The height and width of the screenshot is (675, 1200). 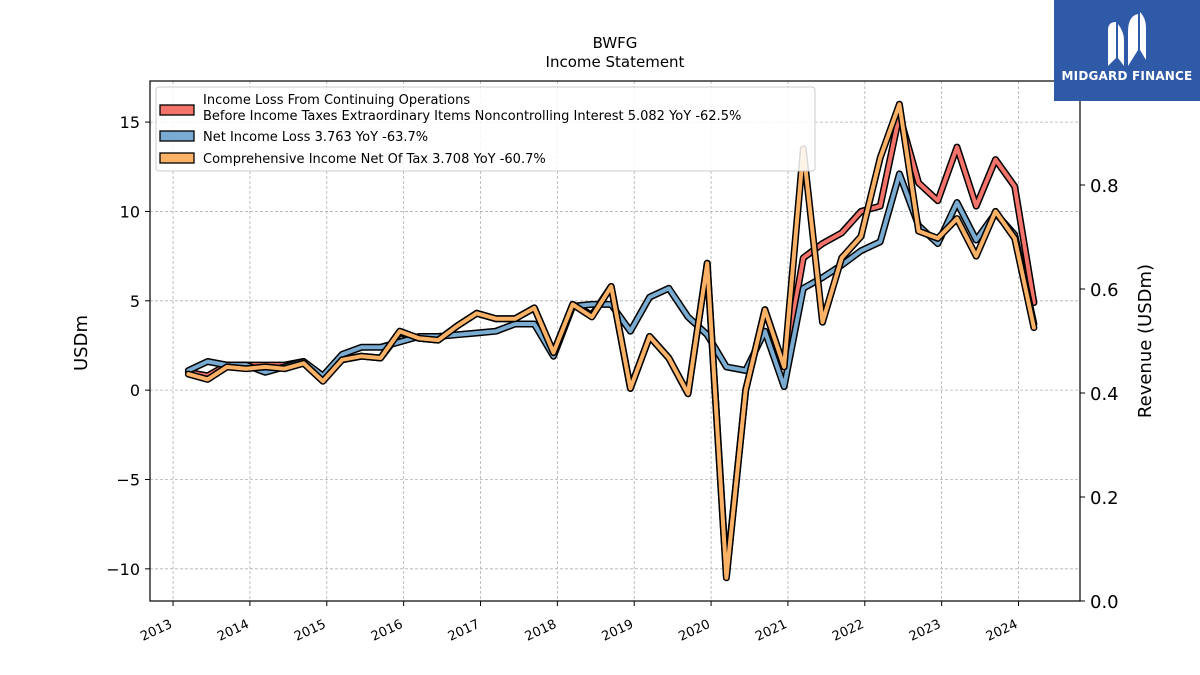 I want to click on logo-text: MIDGARD FINANCE, so click(x=1127, y=76).